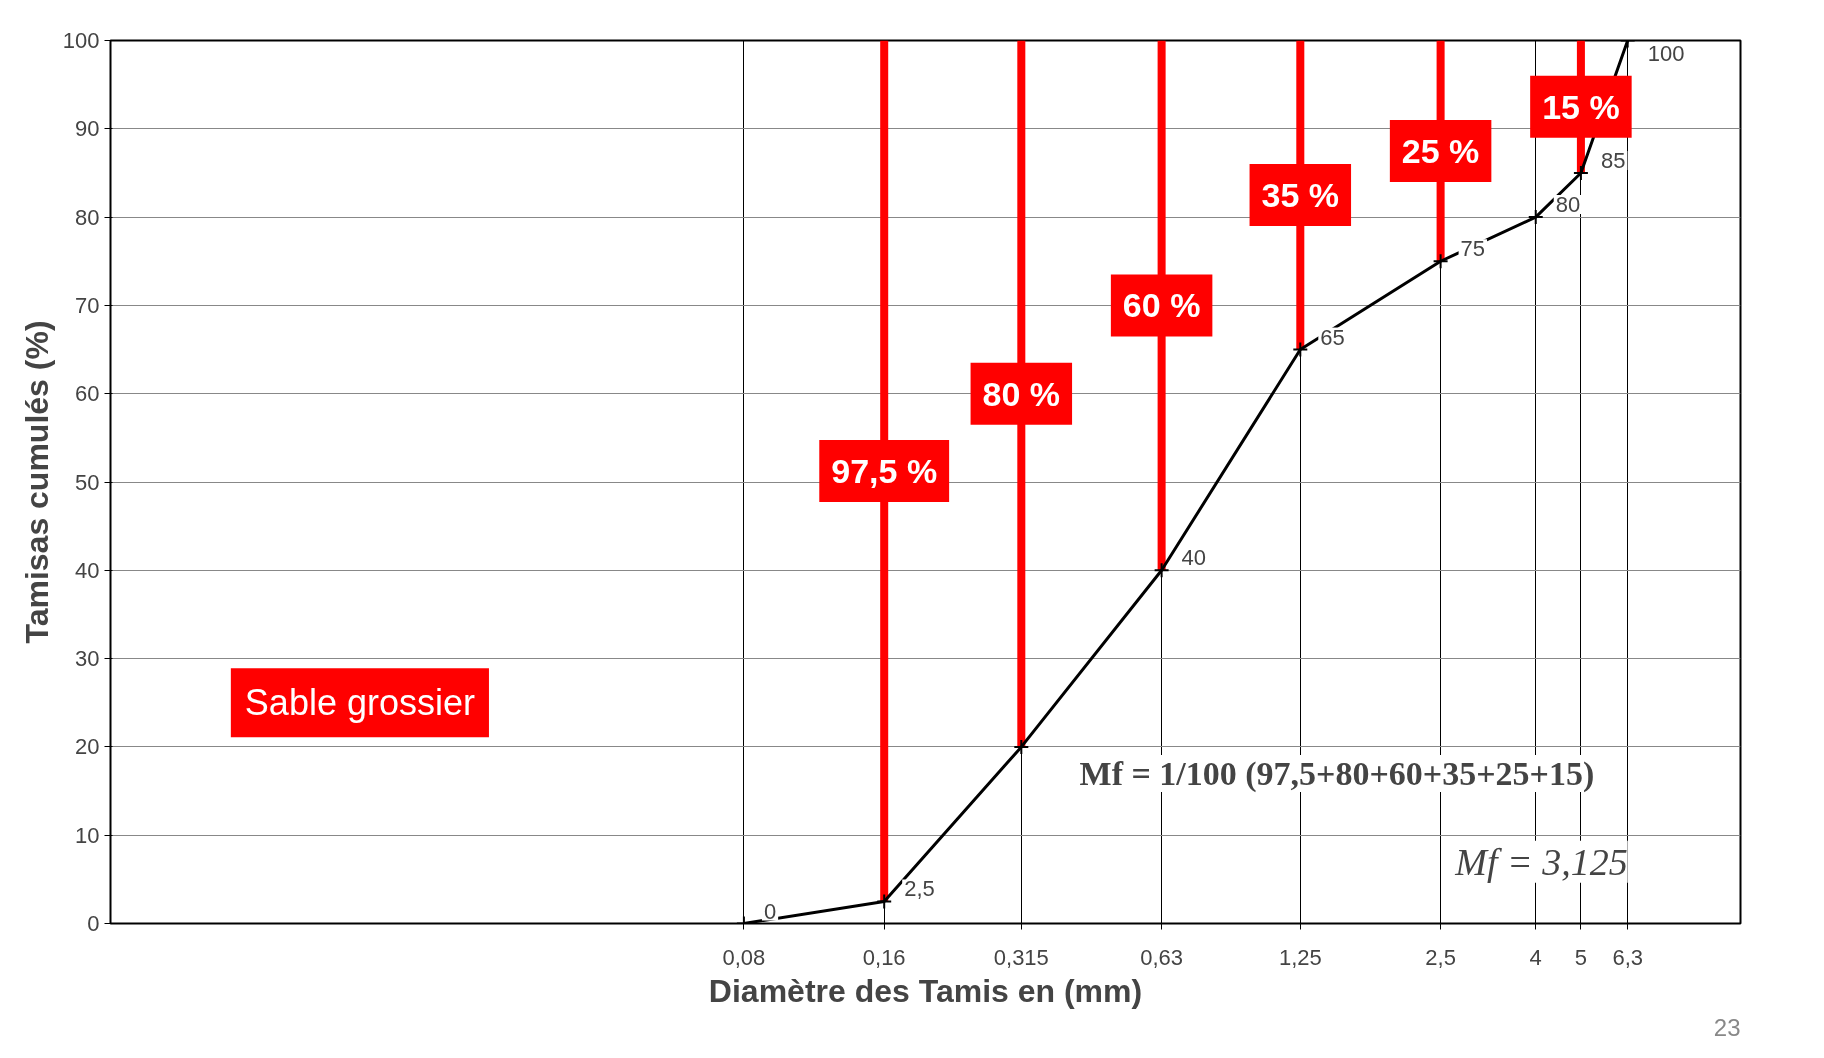 Image resolution: width=1824 pixels, height=1058 pixels. I want to click on y-tick-label: 70, so click(87, 305).